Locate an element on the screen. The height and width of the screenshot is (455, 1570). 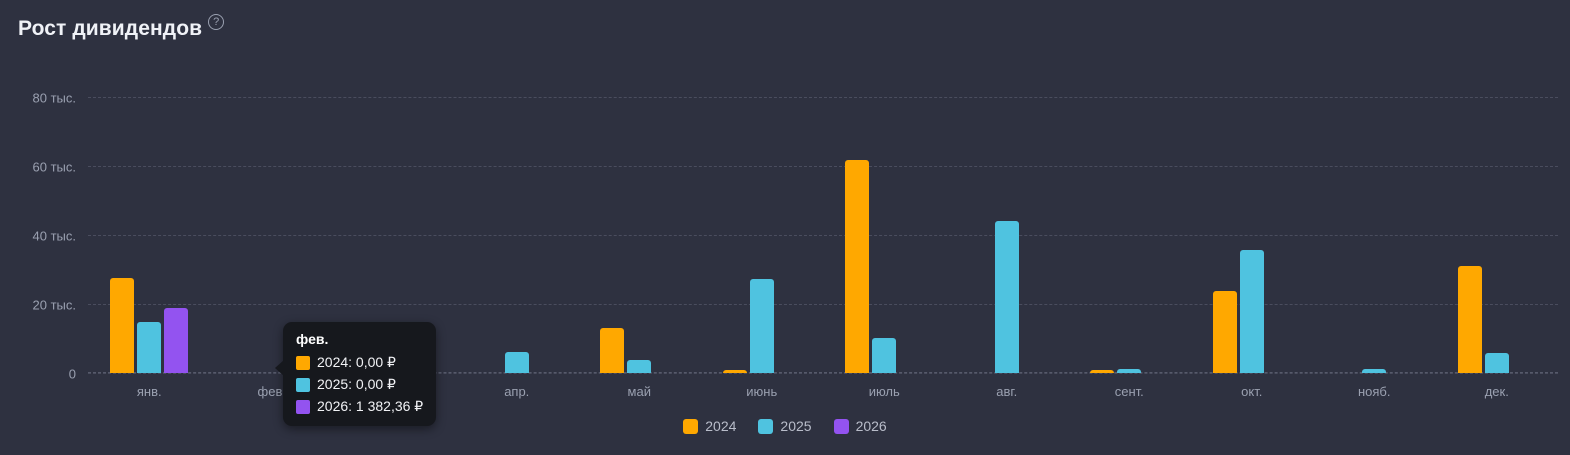
x-axis-tick-label: май is located at coordinates (639, 391).